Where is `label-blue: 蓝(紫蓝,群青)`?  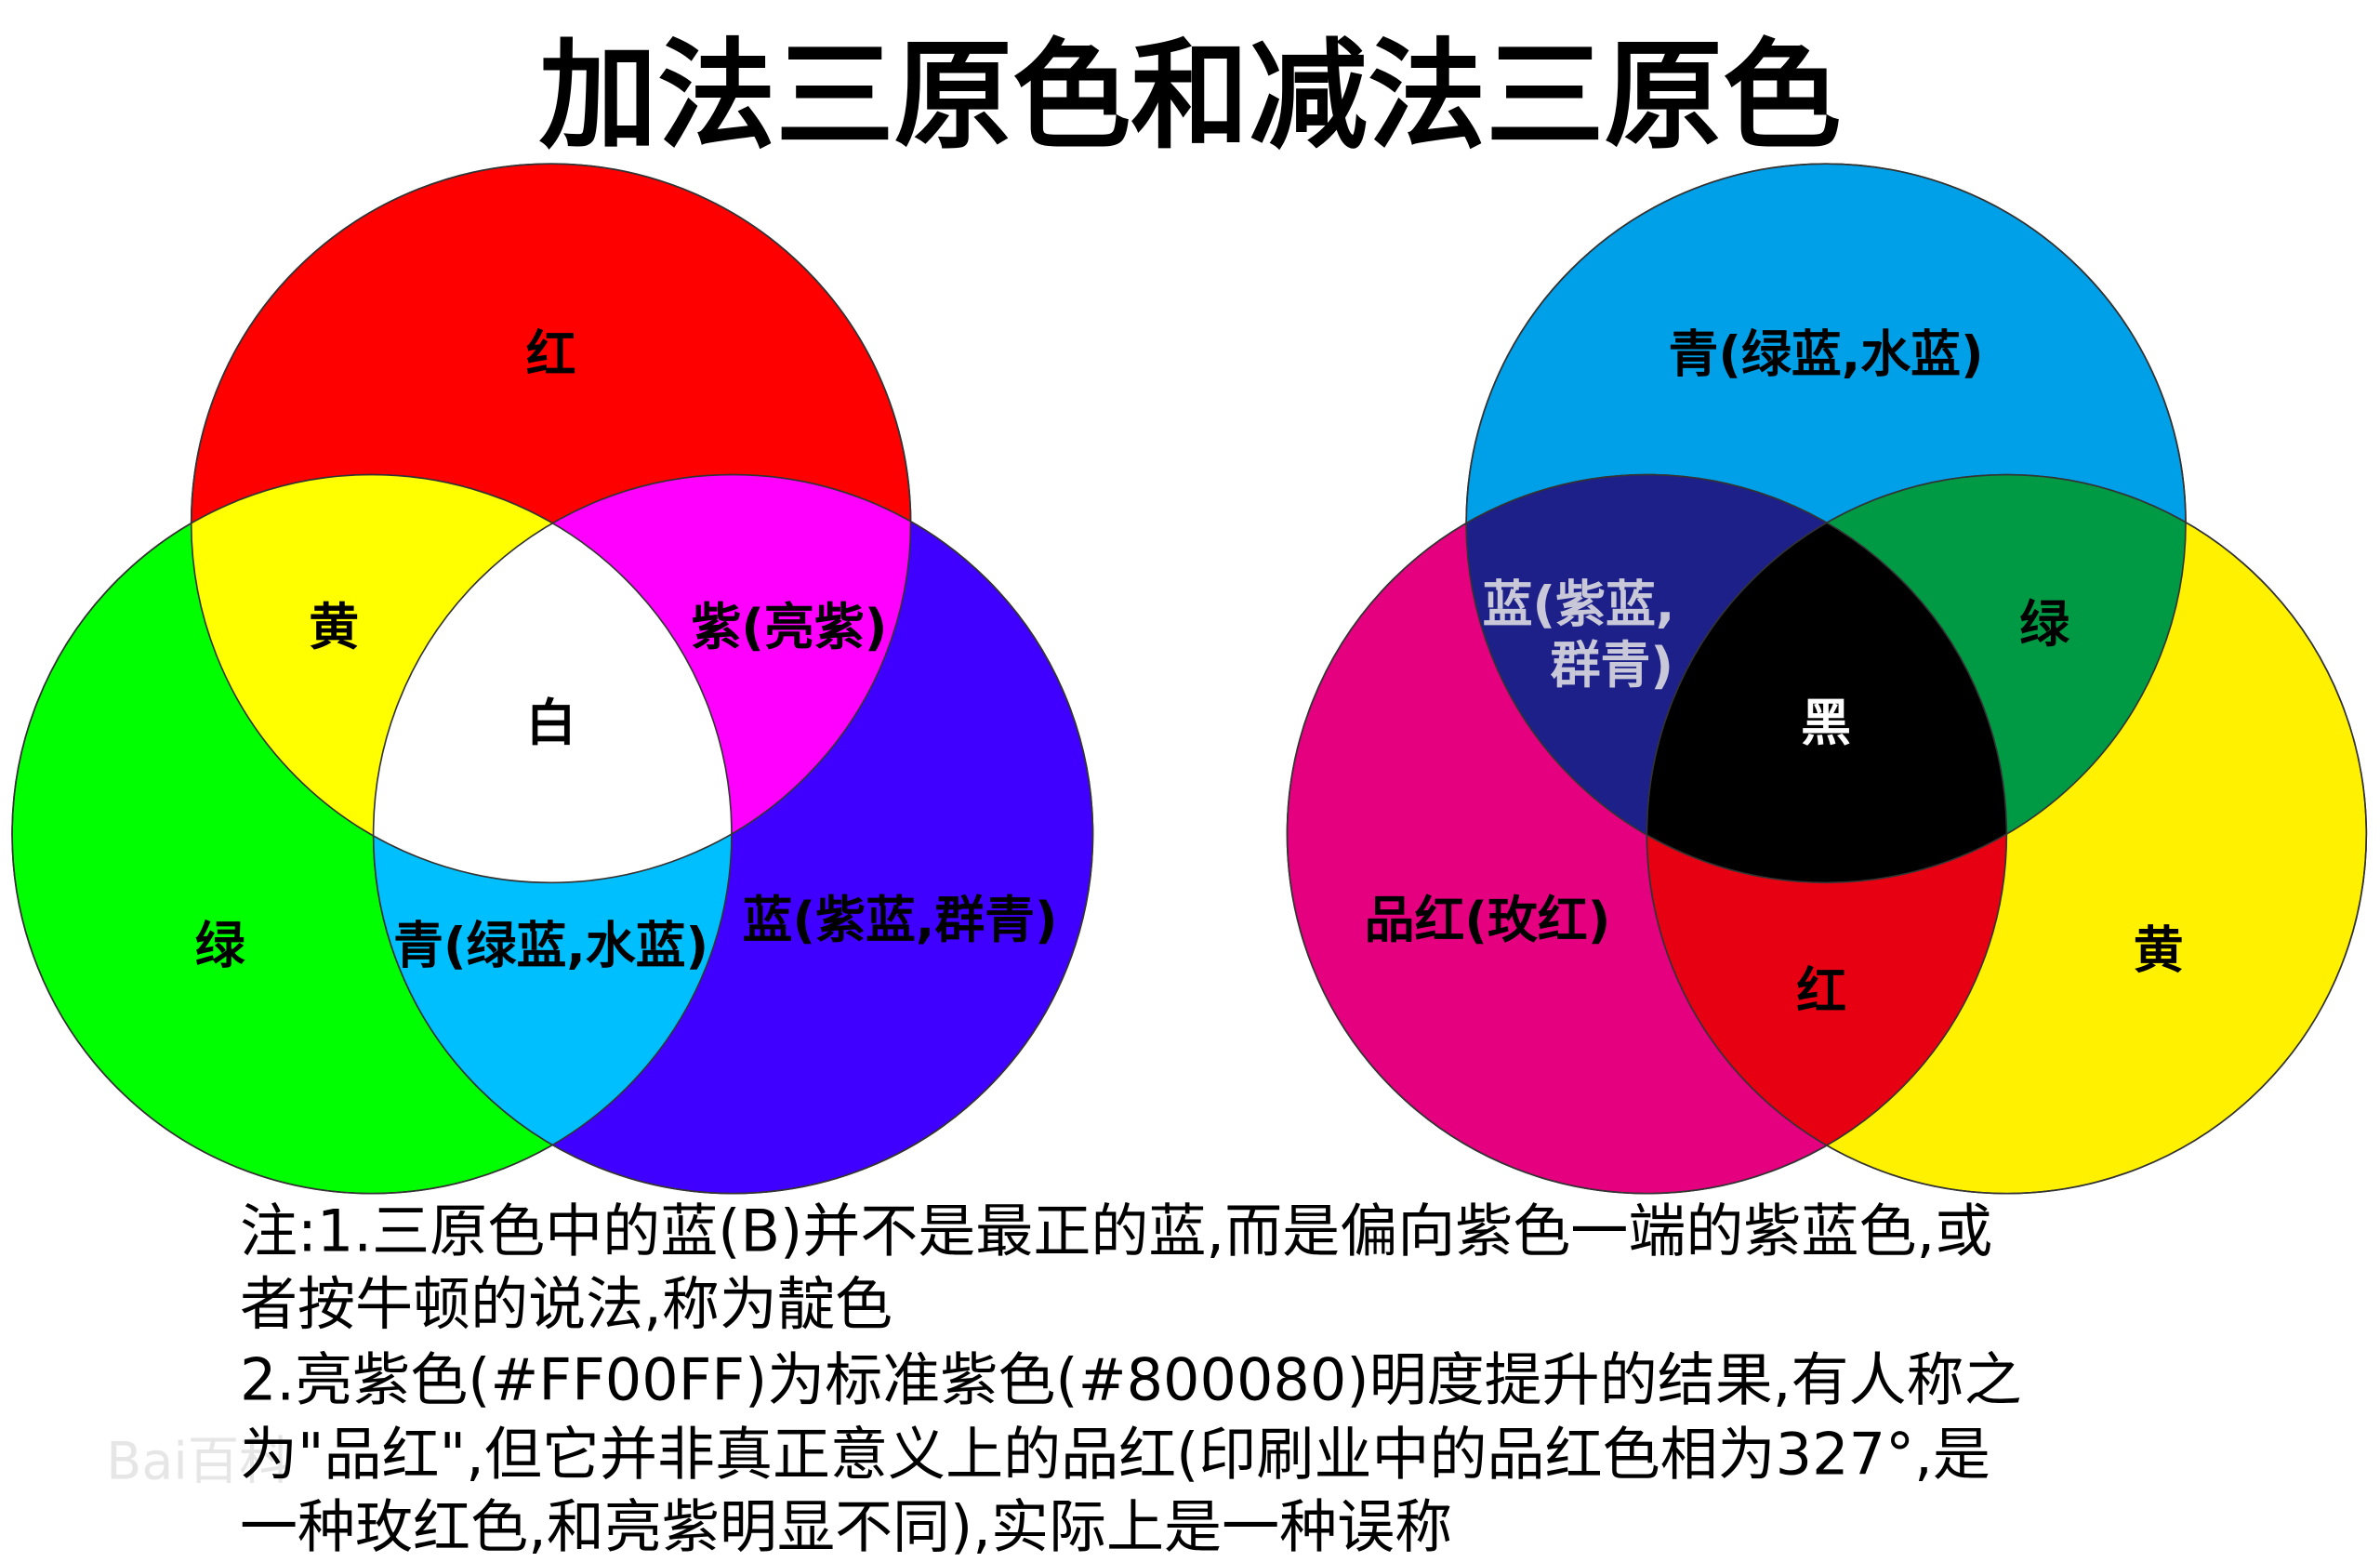
label-blue: 蓝(紫蓝,群青) is located at coordinates (900, 920).